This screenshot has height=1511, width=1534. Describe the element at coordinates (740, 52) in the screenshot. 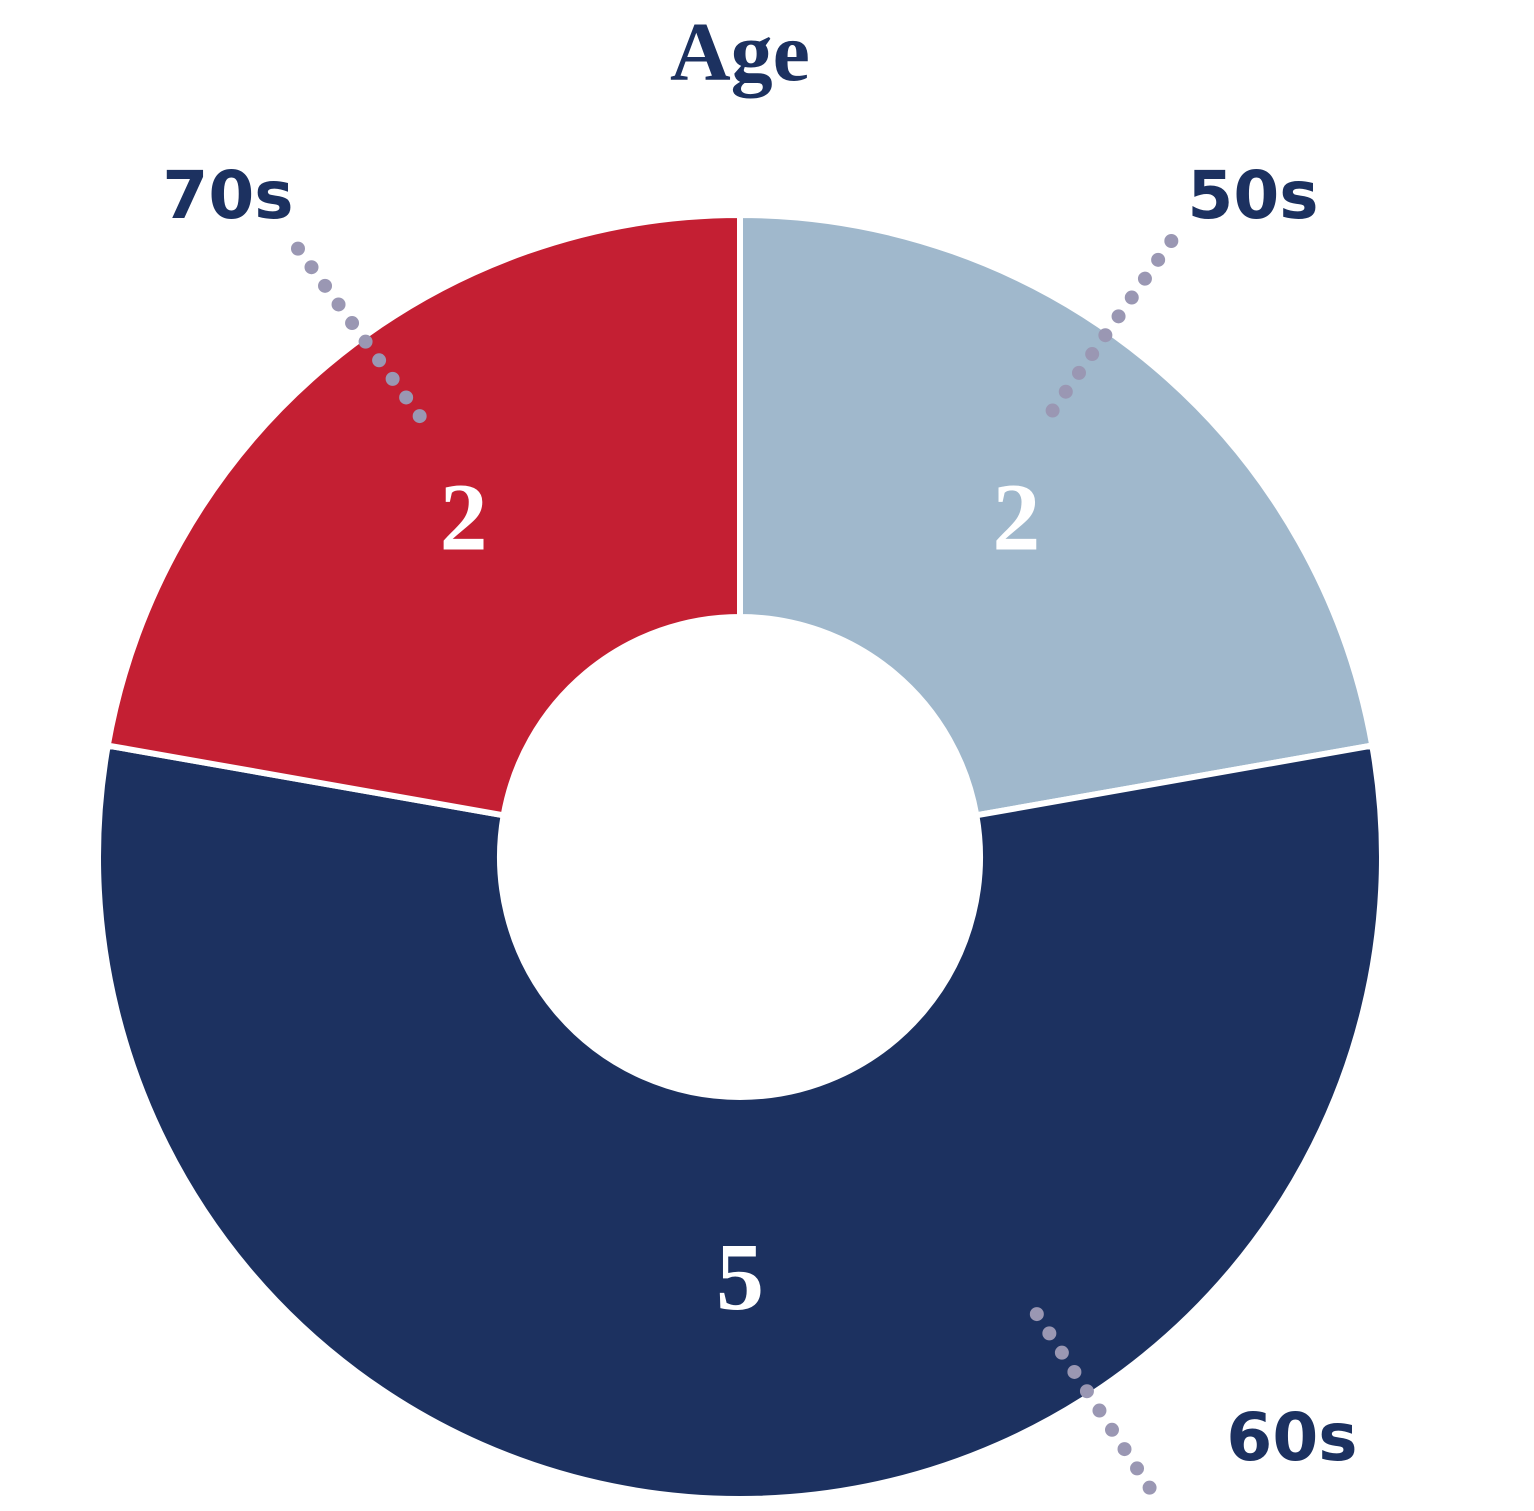

I see `chart-title: Age` at that location.